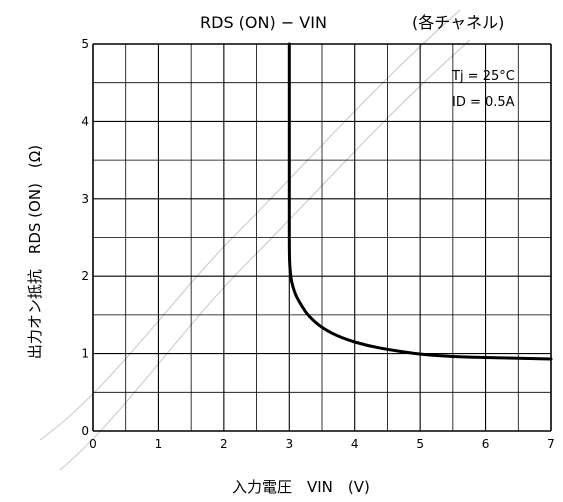 The width and height of the screenshot is (563, 502). I want to click on x-tick-label: 1, so click(159, 444).